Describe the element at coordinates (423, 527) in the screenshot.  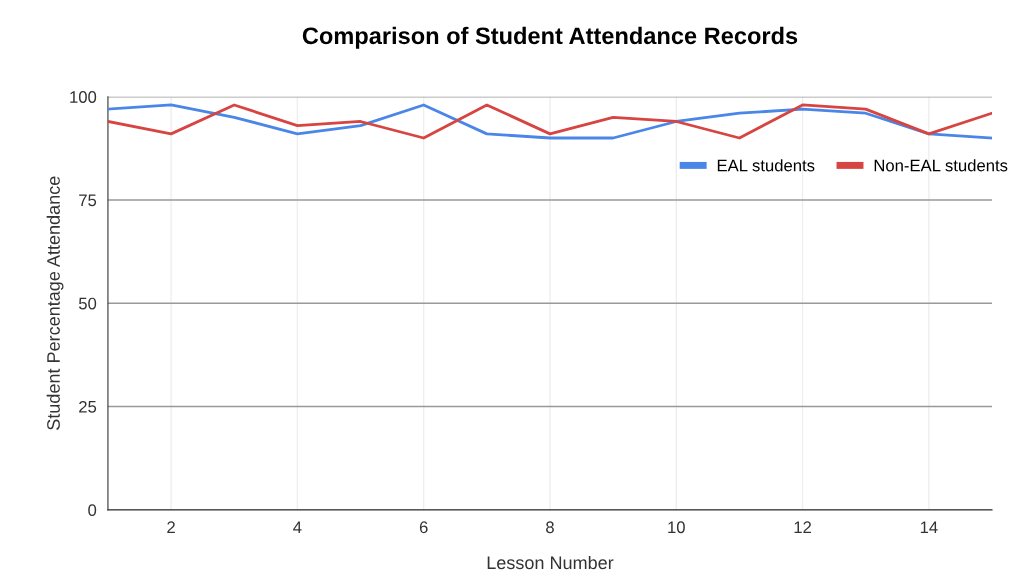
I see `x-tick-label: 6` at that location.